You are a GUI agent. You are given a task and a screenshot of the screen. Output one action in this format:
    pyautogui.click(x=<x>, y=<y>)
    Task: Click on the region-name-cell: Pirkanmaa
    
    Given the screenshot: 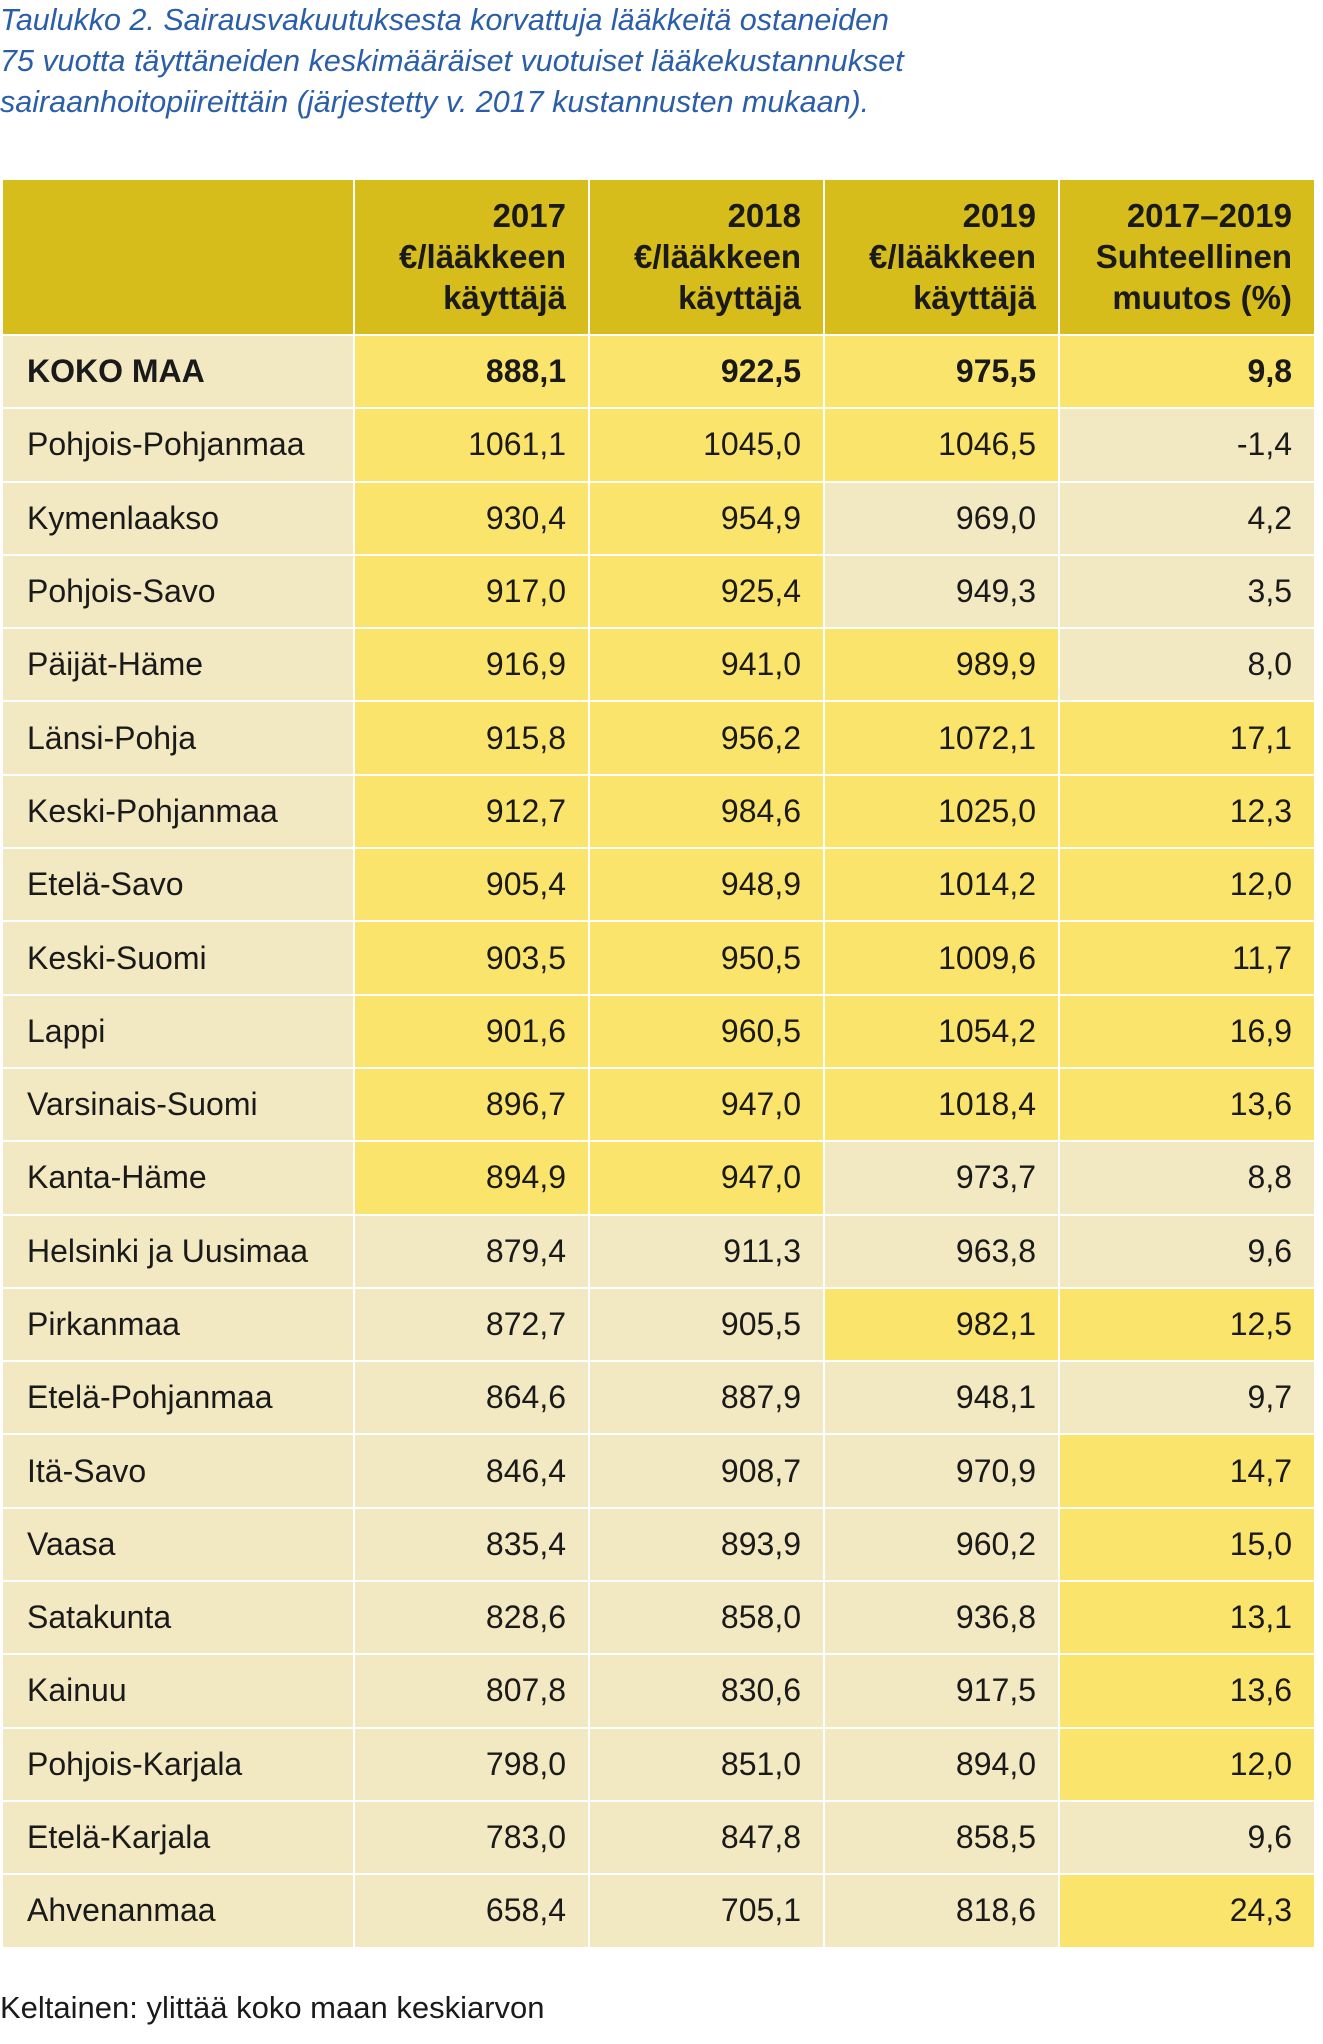 What is the action you would take?
    pyautogui.click(x=178, y=1324)
    